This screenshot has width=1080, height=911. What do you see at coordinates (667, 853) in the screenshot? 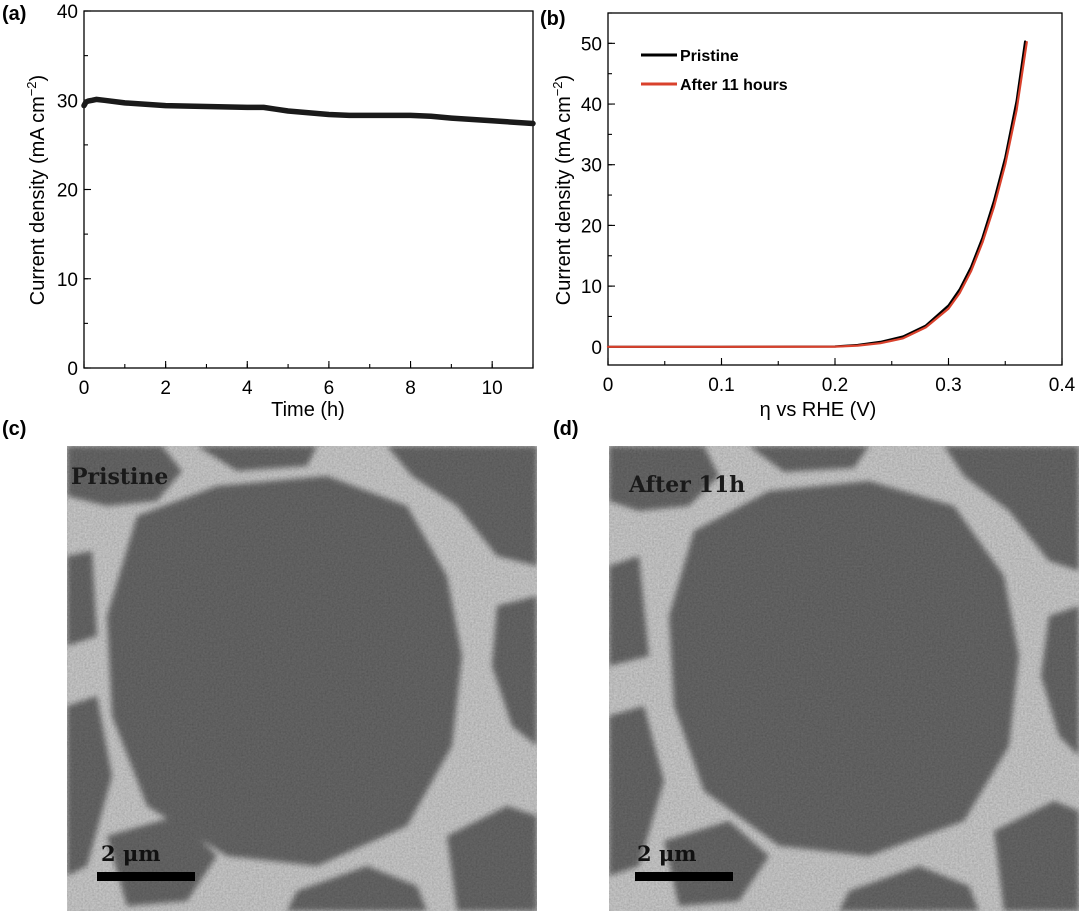
I see `scale-bar-label-d: 2 μm` at bounding box center [667, 853].